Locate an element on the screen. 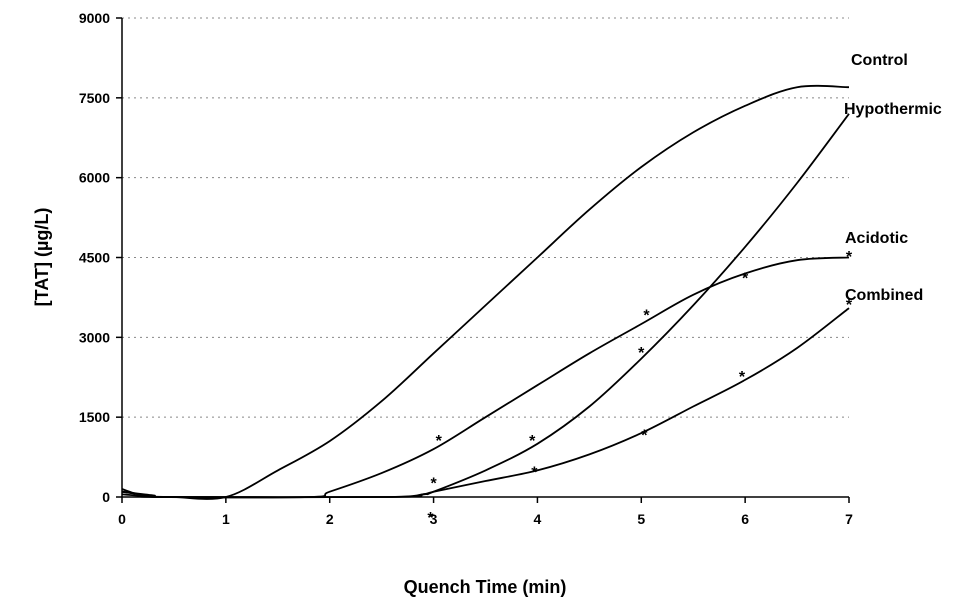 Image resolution: width=962 pixels, height=606 pixels. x-tick-label: 5 is located at coordinates (641, 519).